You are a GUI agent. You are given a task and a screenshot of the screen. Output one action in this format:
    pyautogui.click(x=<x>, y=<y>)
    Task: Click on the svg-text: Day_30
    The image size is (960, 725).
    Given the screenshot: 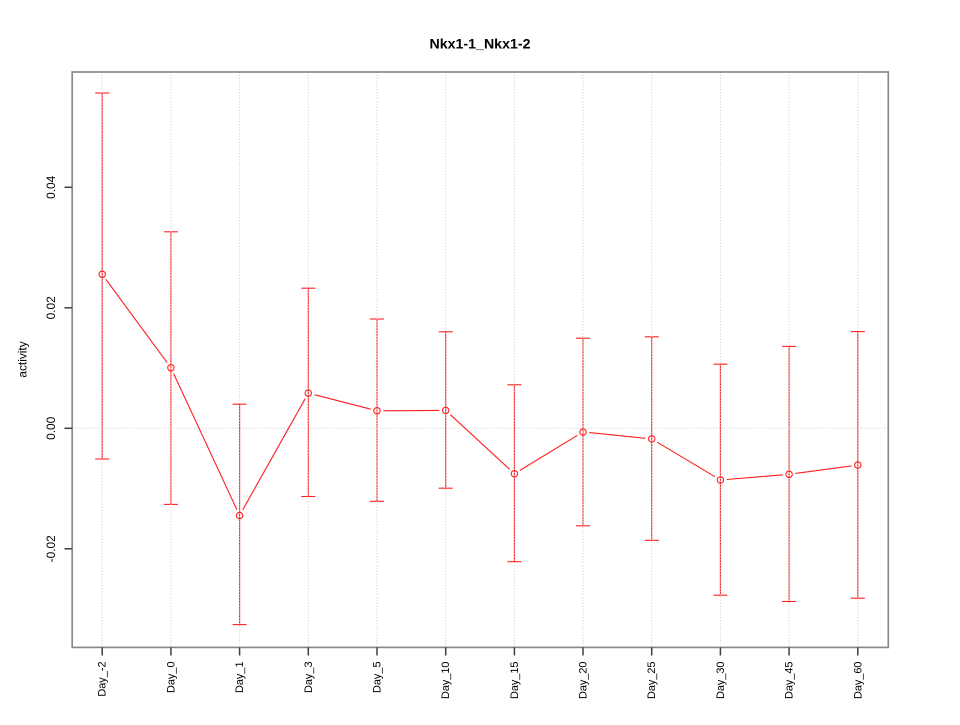 What is the action you would take?
    pyautogui.click(x=721, y=681)
    